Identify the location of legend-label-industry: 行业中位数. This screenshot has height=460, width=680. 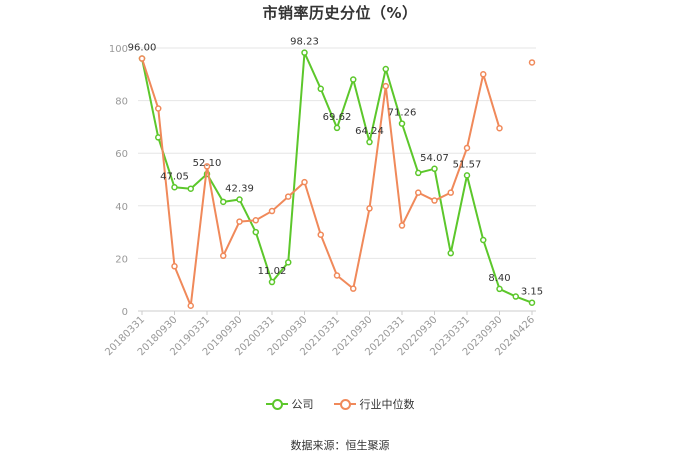
(387, 404).